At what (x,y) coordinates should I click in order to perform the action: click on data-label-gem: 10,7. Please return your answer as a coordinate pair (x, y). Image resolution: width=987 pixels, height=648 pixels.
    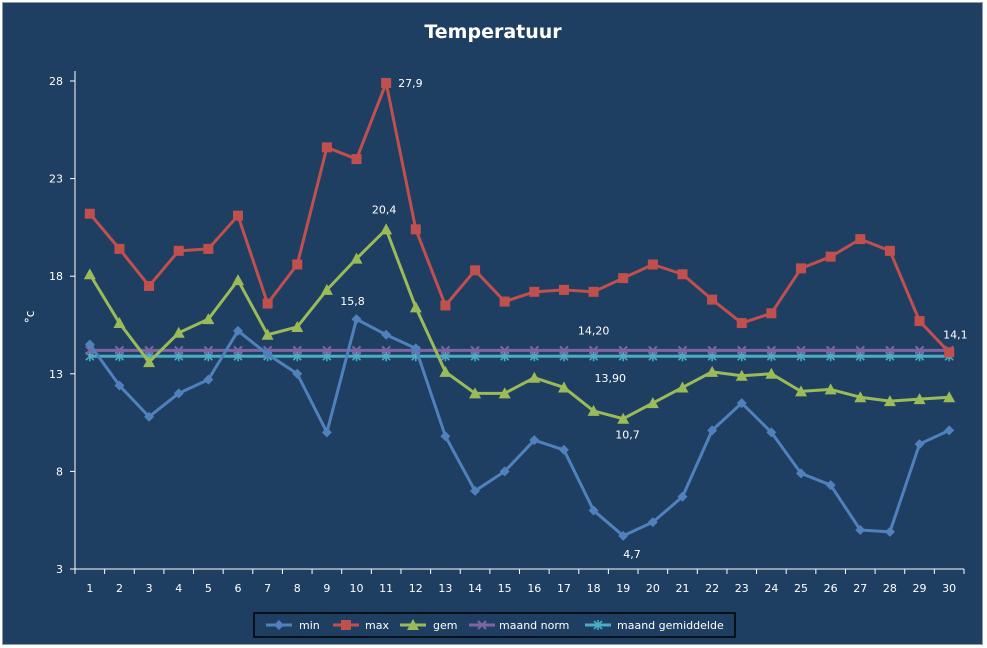
    Looking at the image, I should click on (627, 435).